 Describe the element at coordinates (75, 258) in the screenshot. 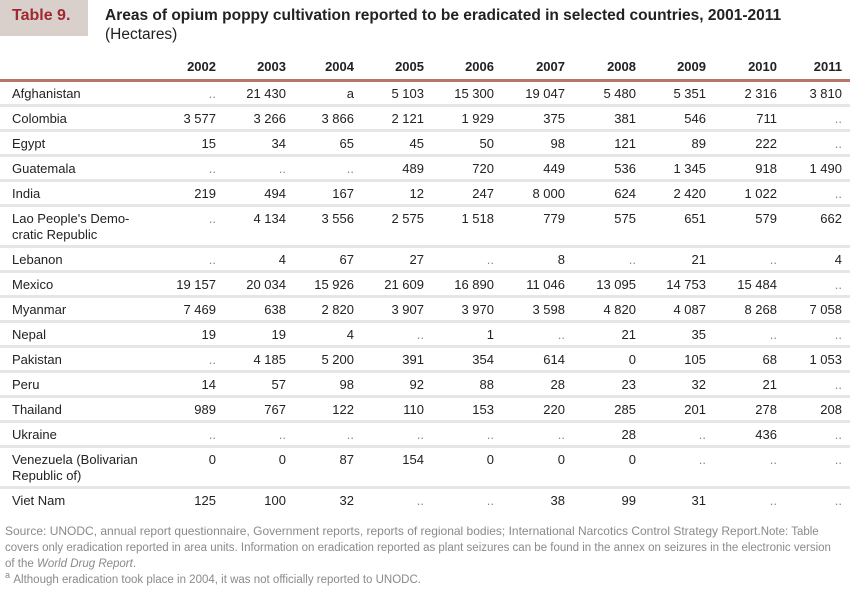

I see `country-cell: Lebanon` at that location.